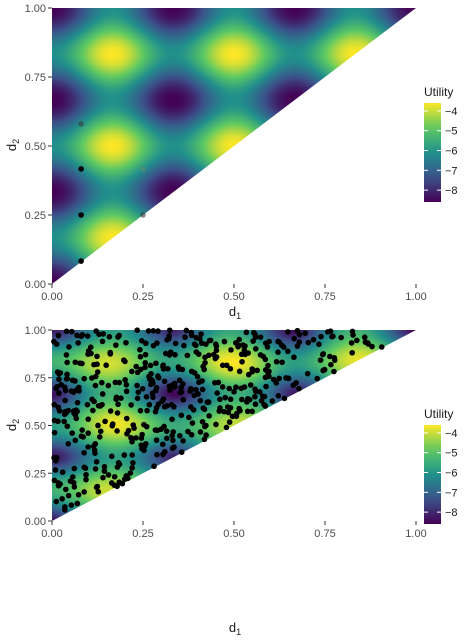 The height and width of the screenshot is (641, 474). What do you see at coordinates (451, 474) in the screenshot?
I see `legend-tick-label: −6` at bounding box center [451, 474].